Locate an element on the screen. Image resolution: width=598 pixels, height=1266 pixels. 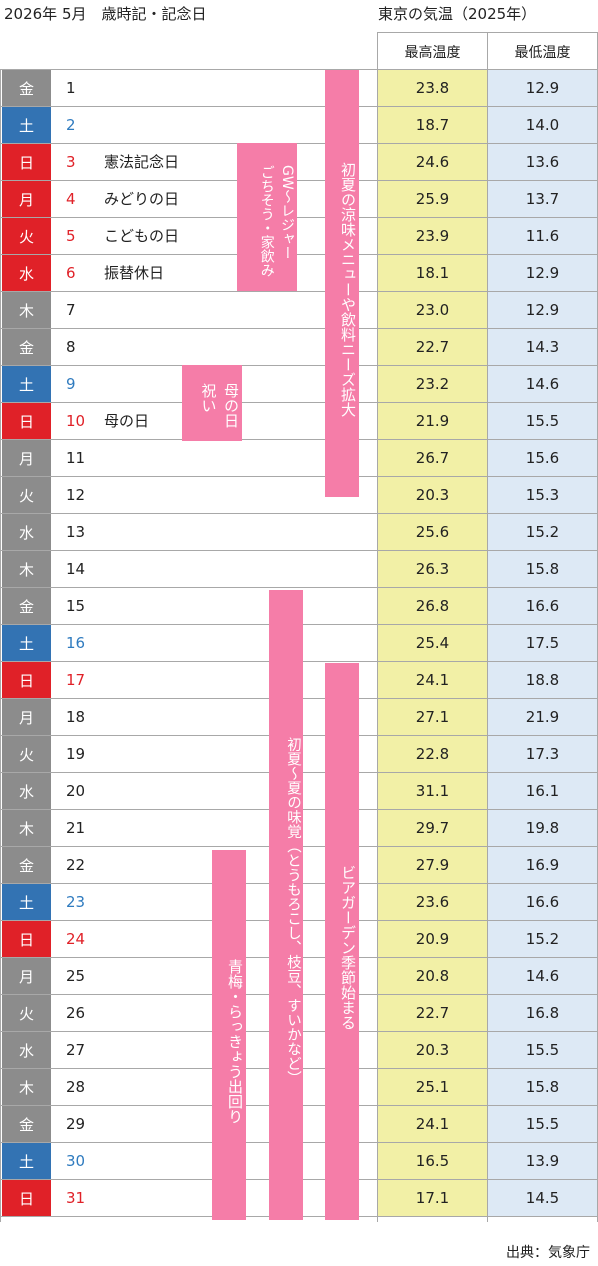
table-row: 土 2 18.7 14.0 is located at coordinates (299, 125).